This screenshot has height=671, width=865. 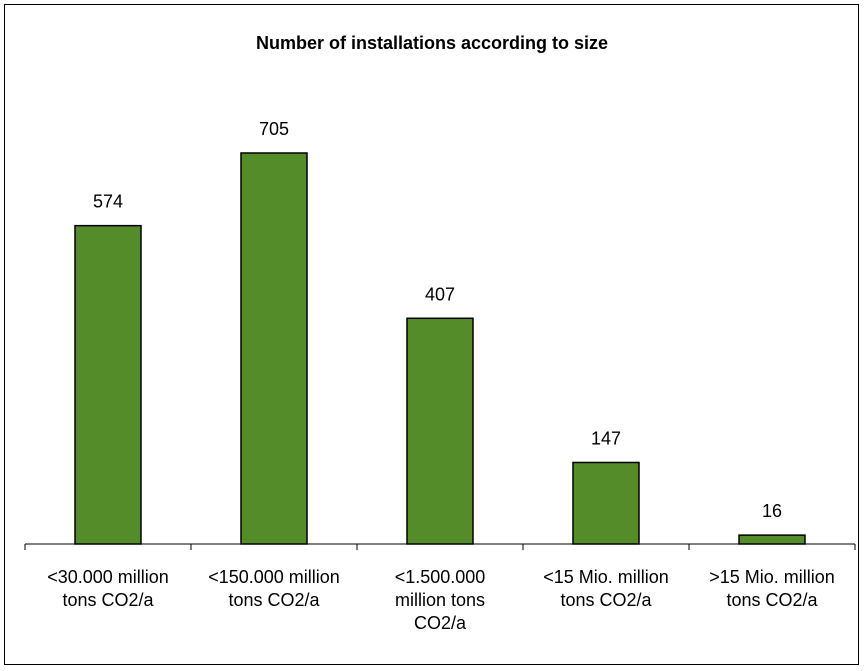 What do you see at coordinates (108, 202) in the screenshot?
I see `bar-value-label: 574` at bounding box center [108, 202].